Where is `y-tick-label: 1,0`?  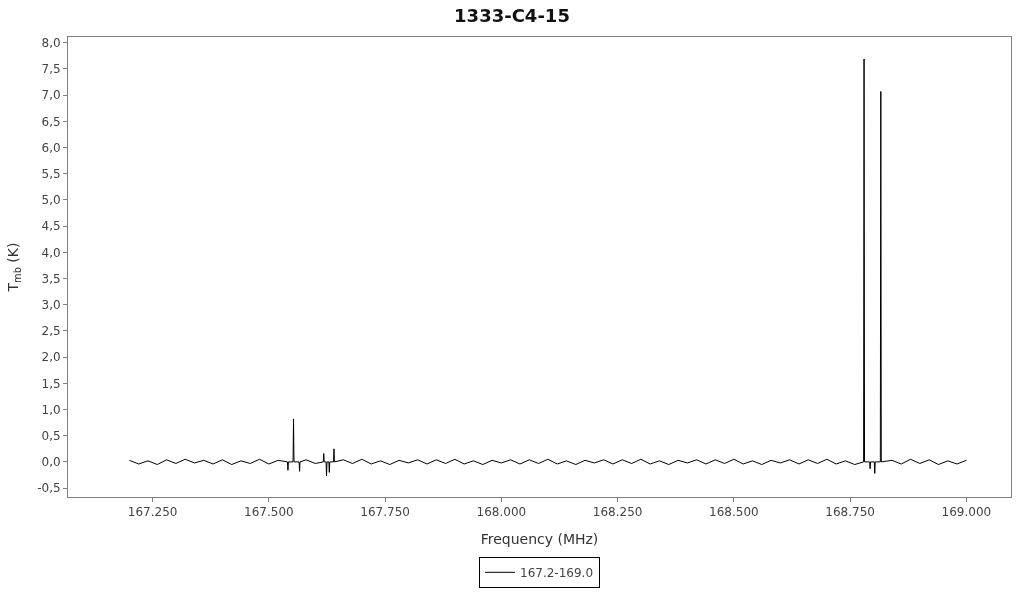
y-tick-label: 1,0 is located at coordinates (51, 409).